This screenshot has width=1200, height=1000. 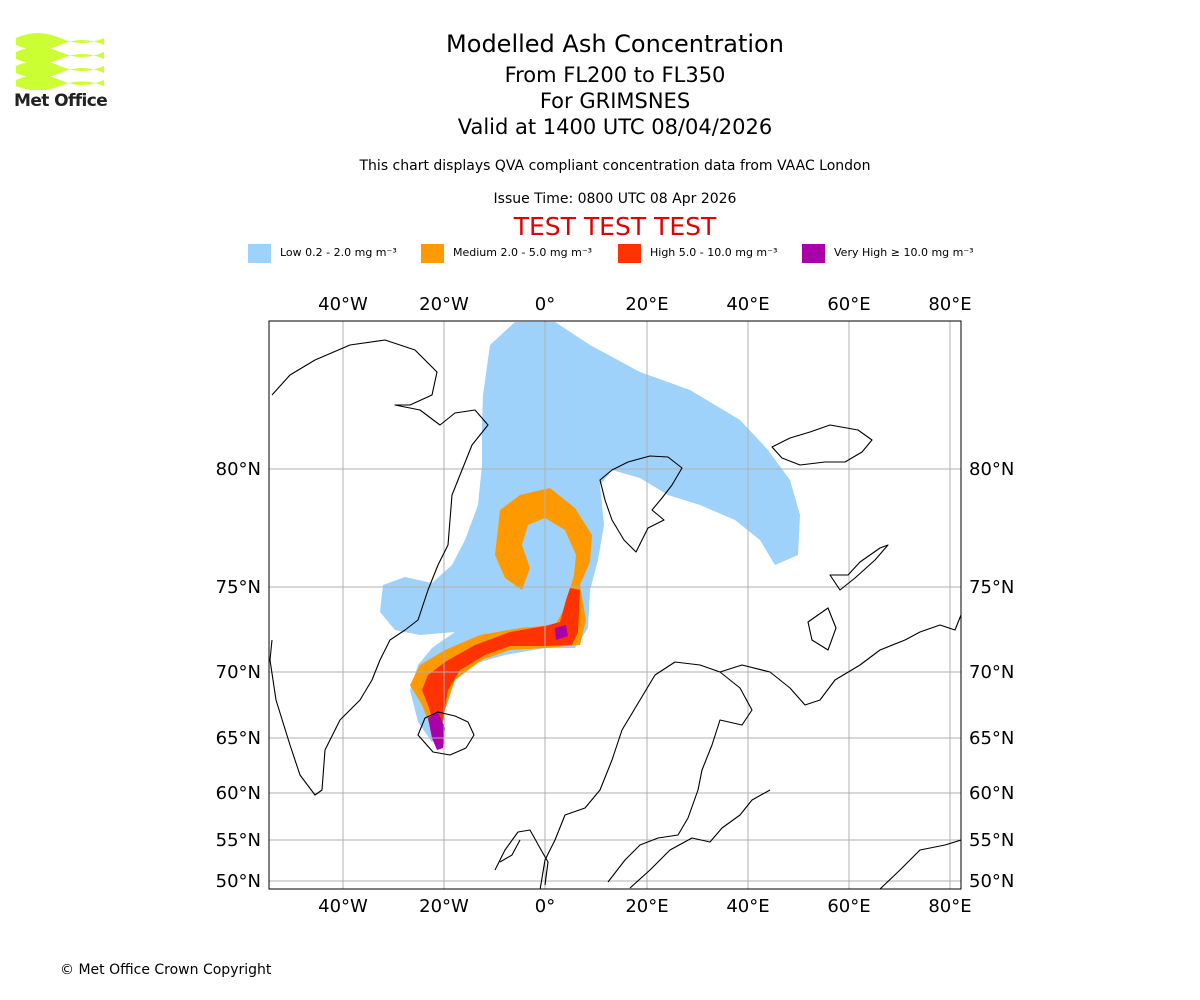 I want to click on met-office-logo: Met Office, so click(x=62, y=71).